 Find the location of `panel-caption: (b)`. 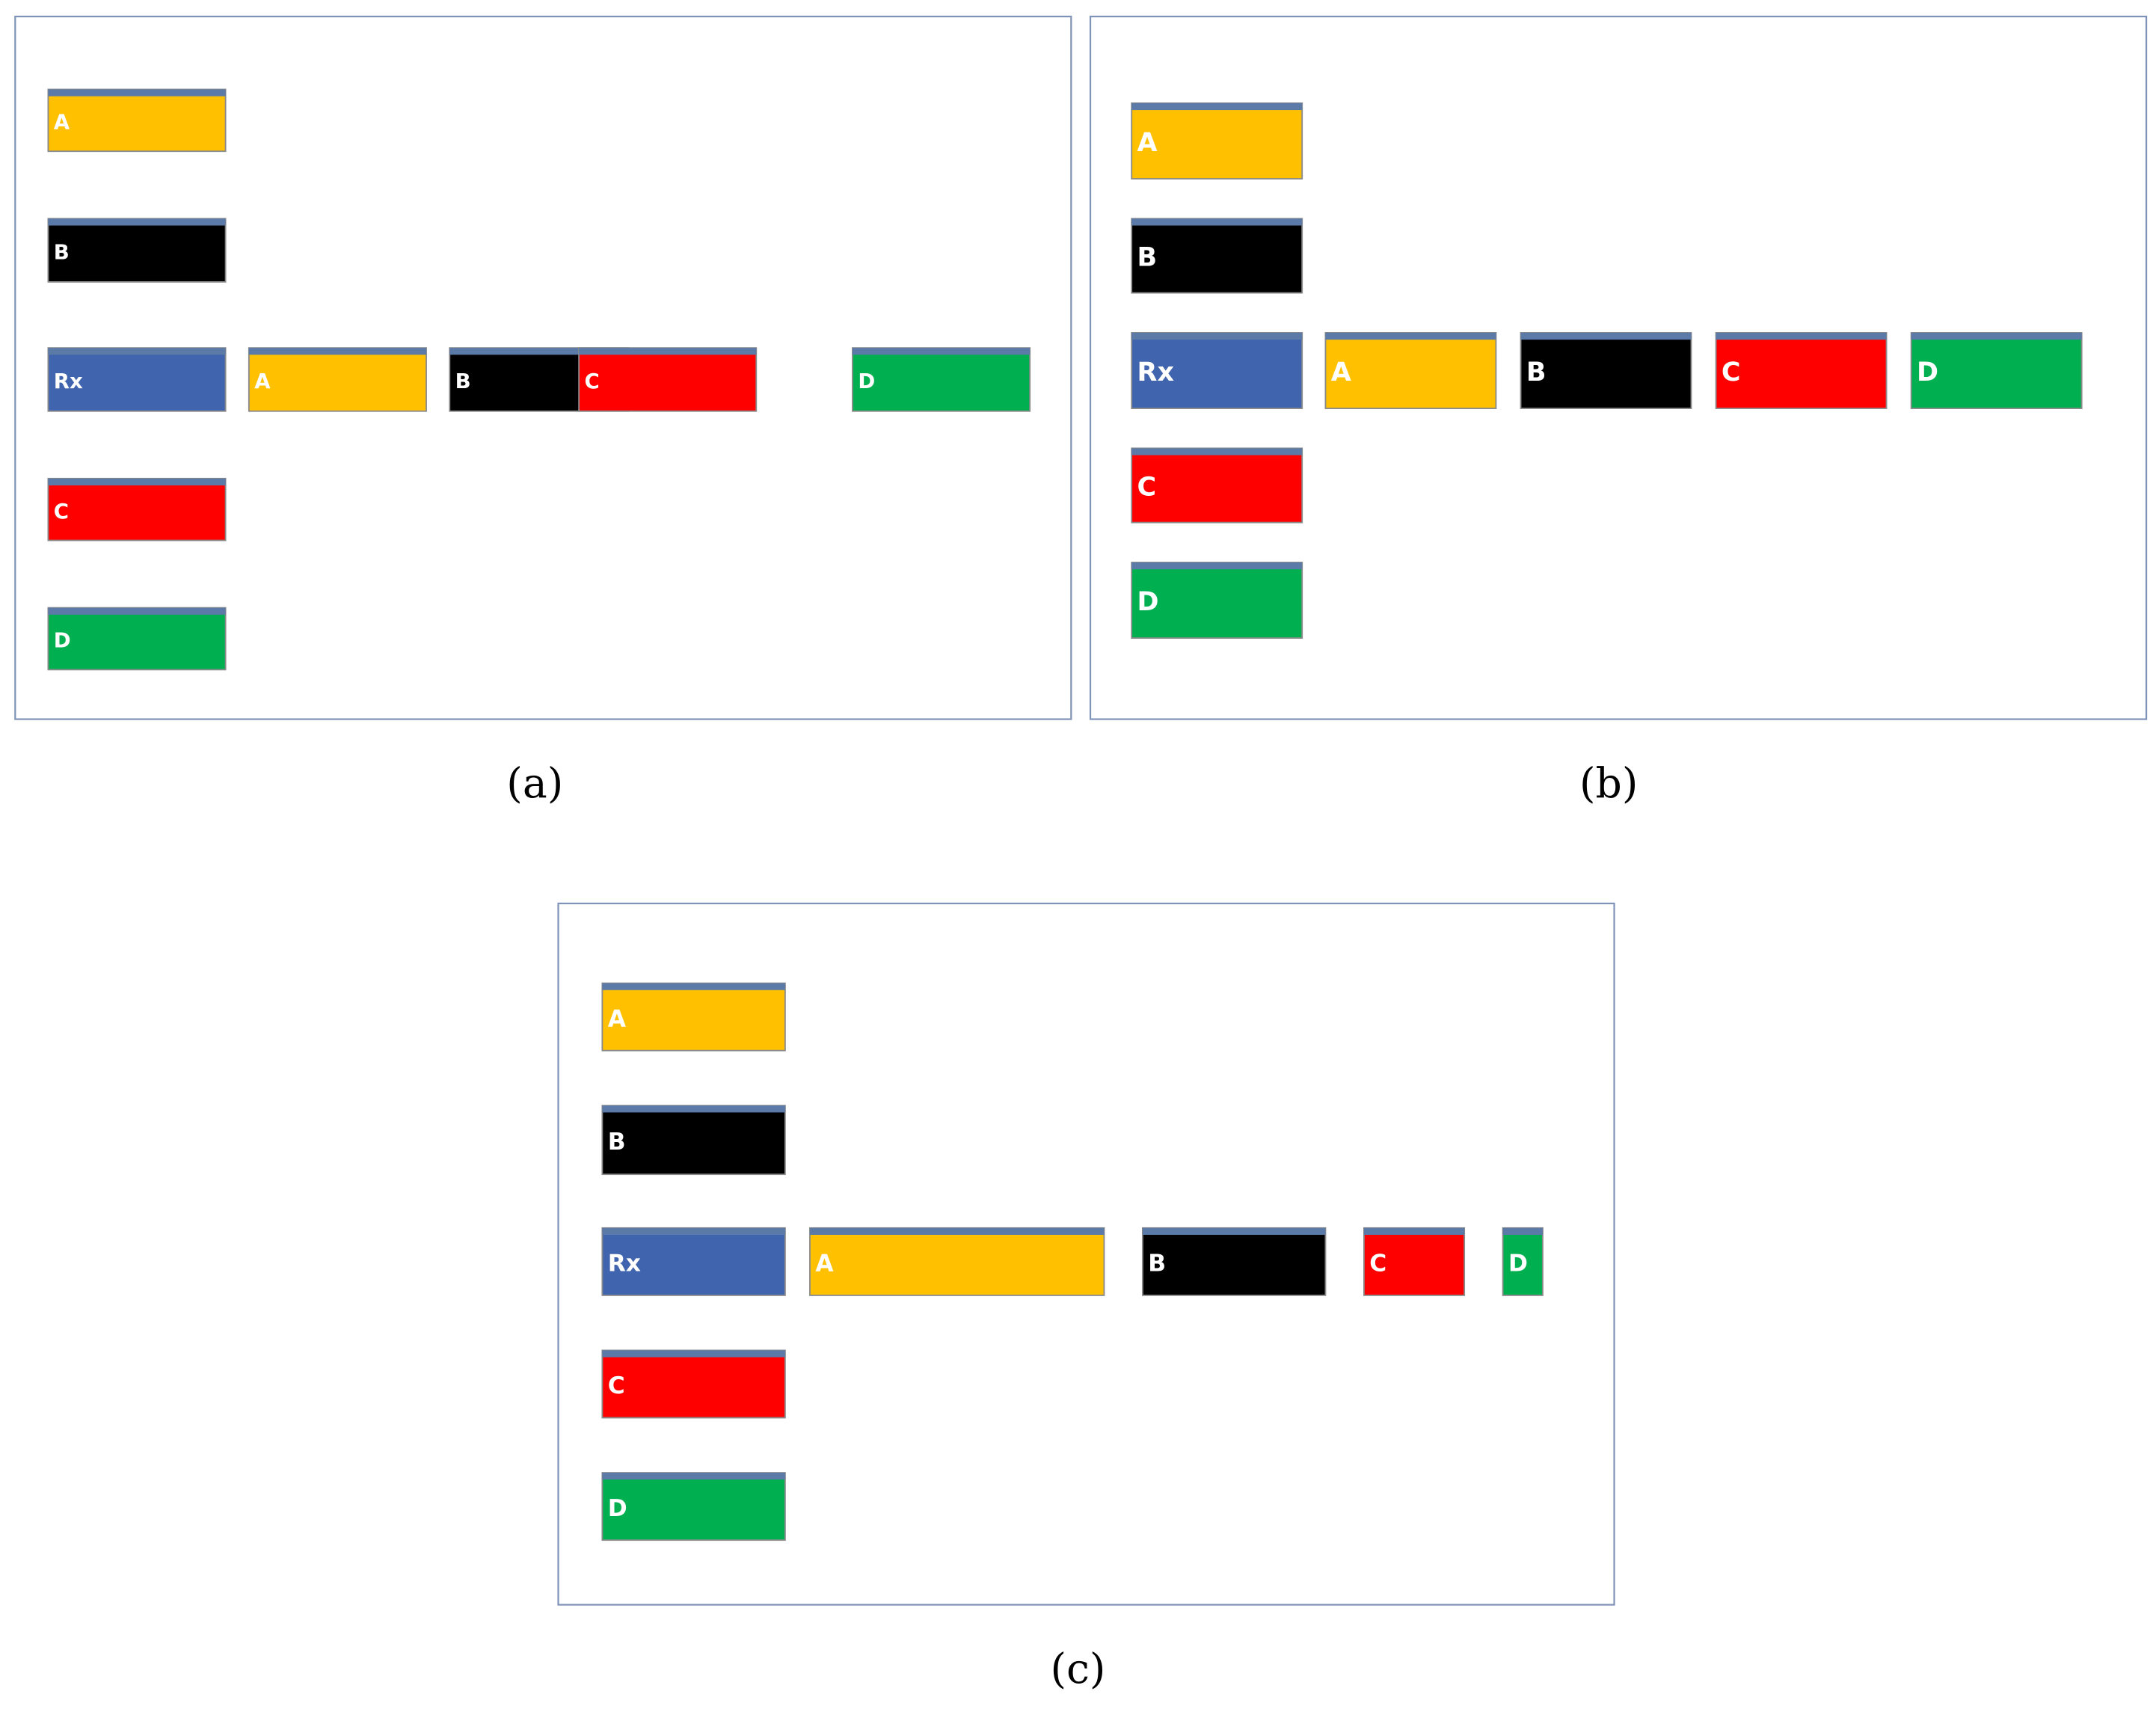

panel-caption: (b) is located at coordinates (1609, 784).